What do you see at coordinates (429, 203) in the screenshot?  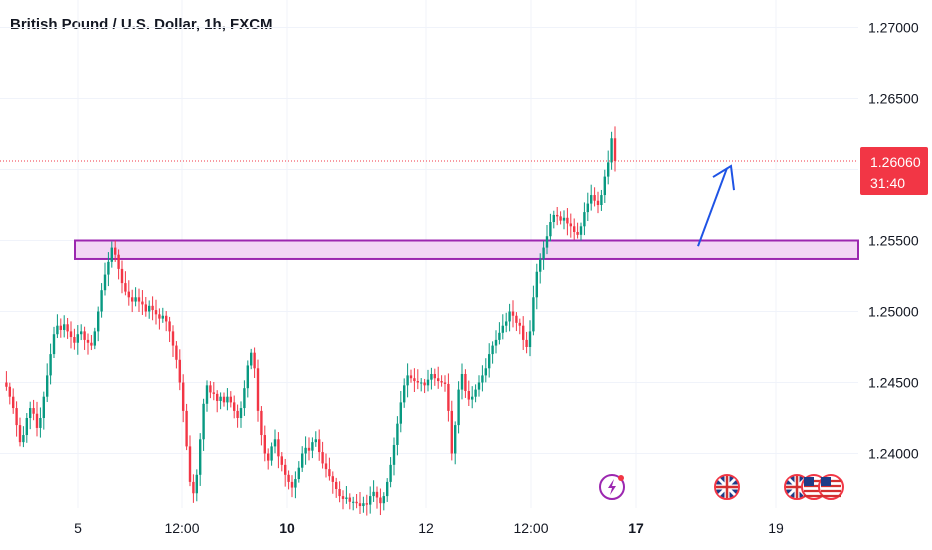 I see `annotations` at bounding box center [429, 203].